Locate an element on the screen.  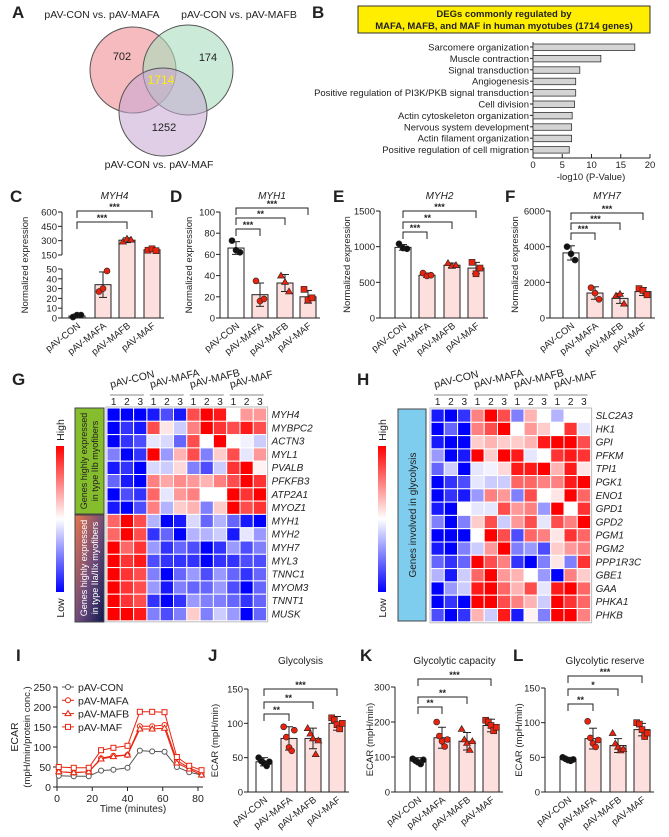
gene-label: MUSK is located at coordinates (287, 615).